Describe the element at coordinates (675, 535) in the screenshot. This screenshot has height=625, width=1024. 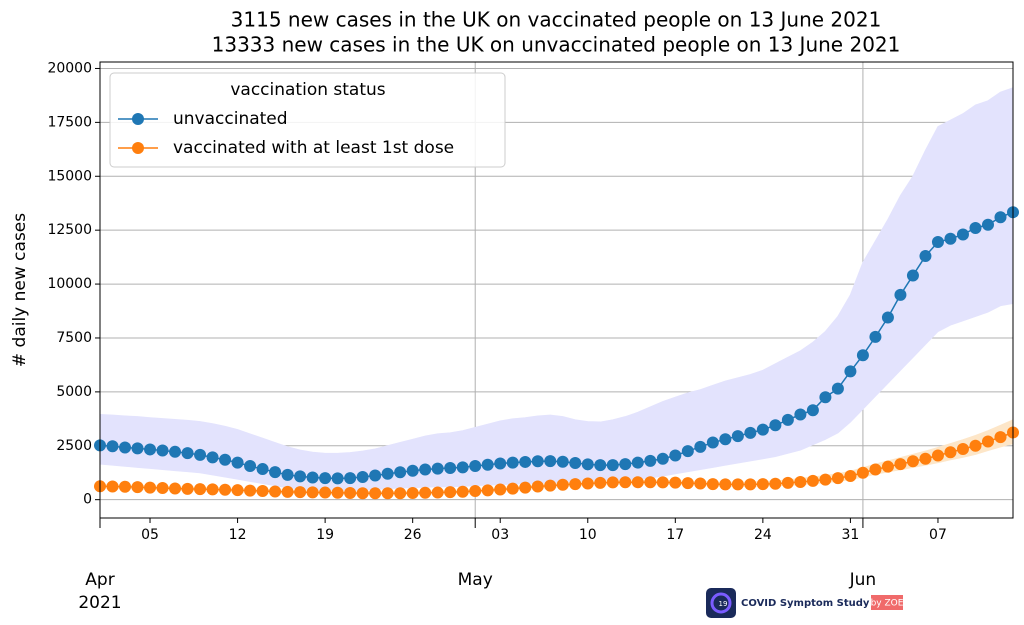
I see `x-tick-label: 17` at that location.